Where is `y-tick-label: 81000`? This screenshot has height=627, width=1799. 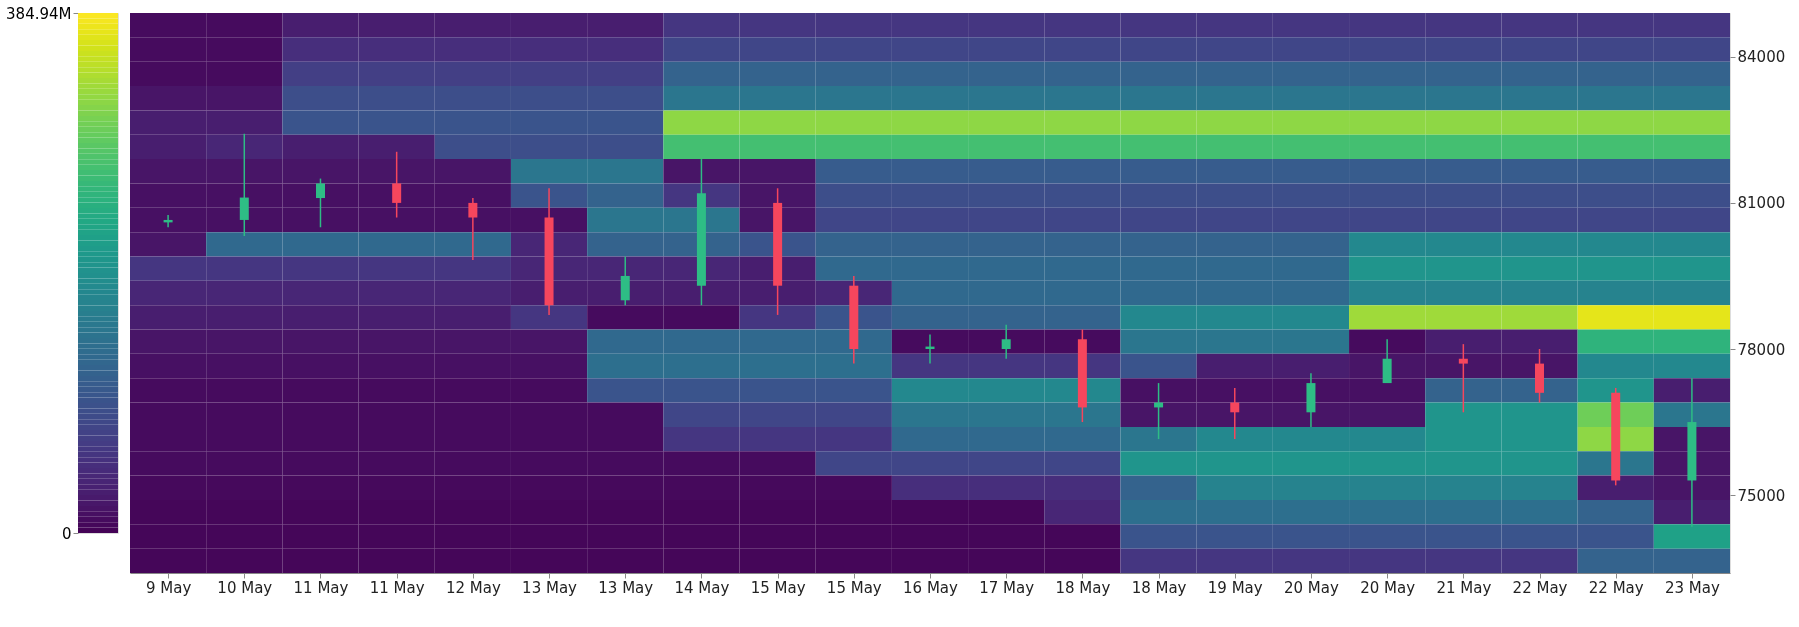
y-tick-label: 81000 is located at coordinates (1761, 203).